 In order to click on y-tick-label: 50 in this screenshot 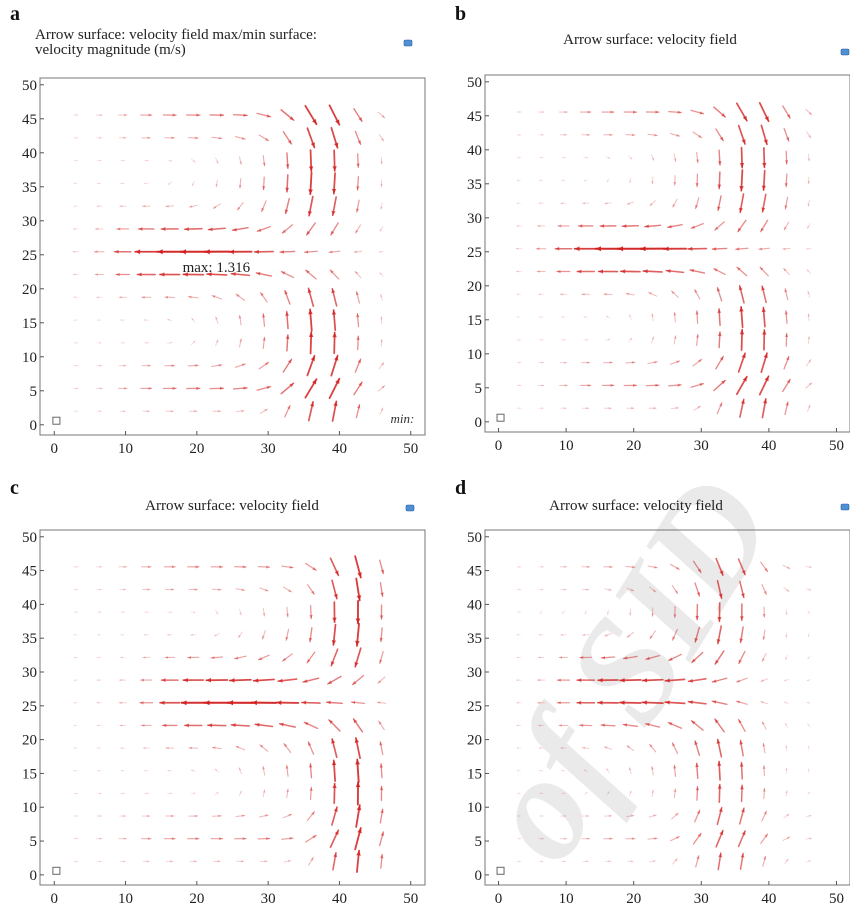, I will do `click(474, 83)`.